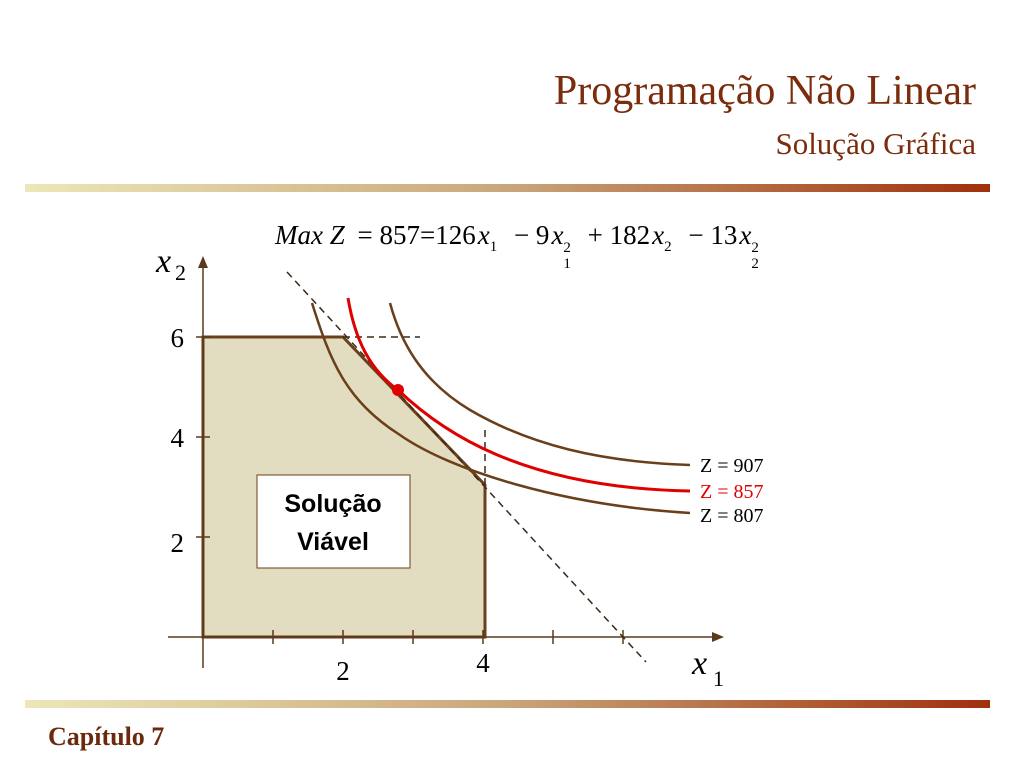 Image resolution: width=1024 pixels, height=768 pixels. I want to click on formula-part: − 9, so click(531, 235).